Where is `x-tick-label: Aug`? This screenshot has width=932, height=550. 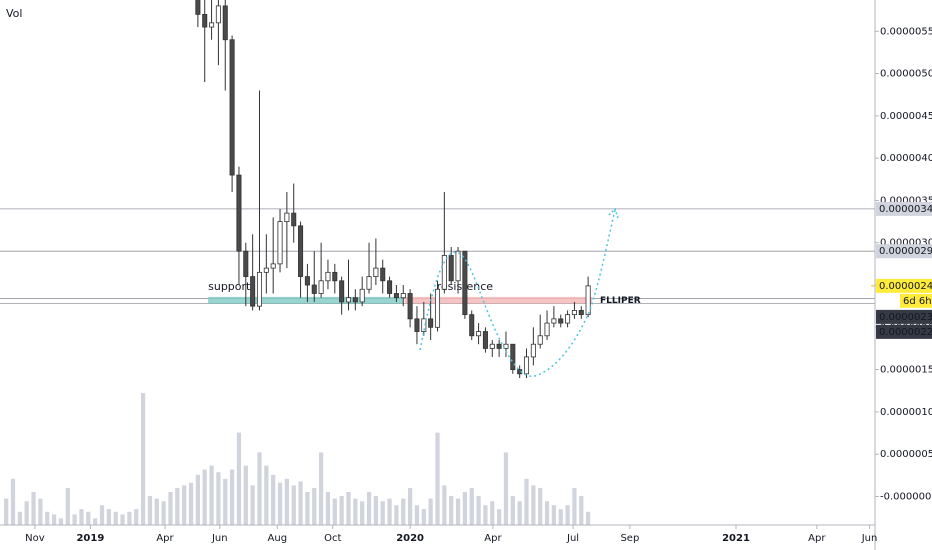
x-tick-label: Aug is located at coordinates (278, 538).